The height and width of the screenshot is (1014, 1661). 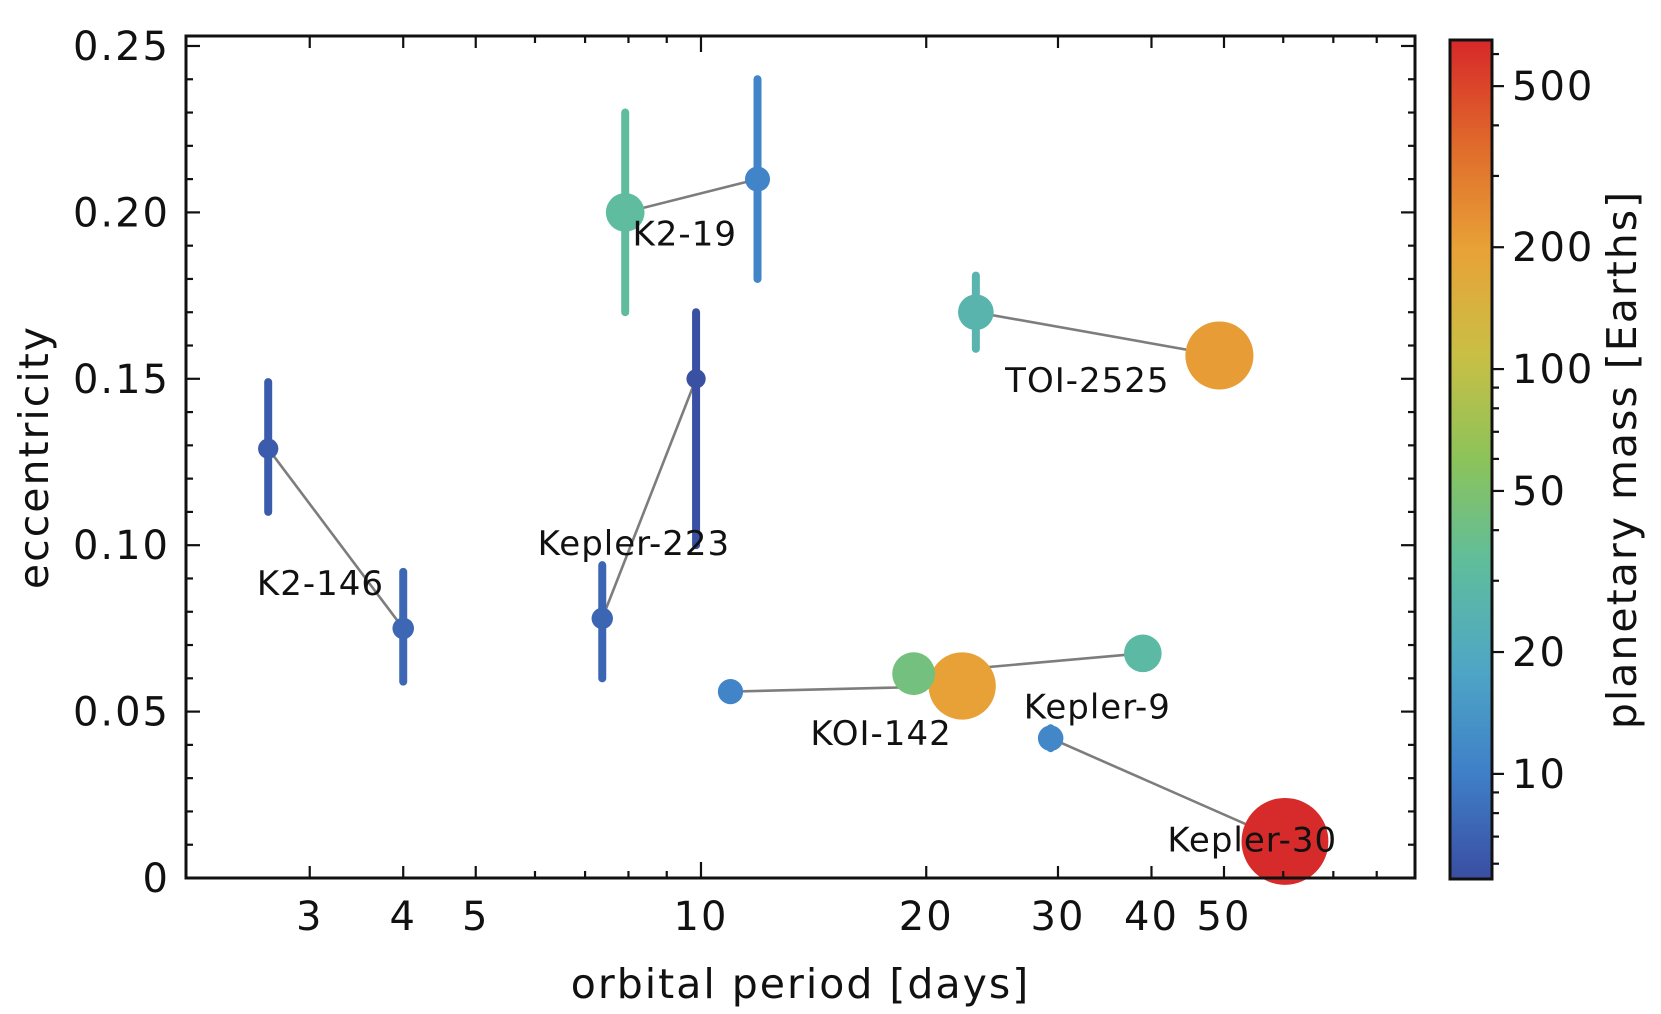 What do you see at coordinates (1553, 87) in the screenshot?
I see `colorbar-tick-label: 500` at bounding box center [1553, 87].